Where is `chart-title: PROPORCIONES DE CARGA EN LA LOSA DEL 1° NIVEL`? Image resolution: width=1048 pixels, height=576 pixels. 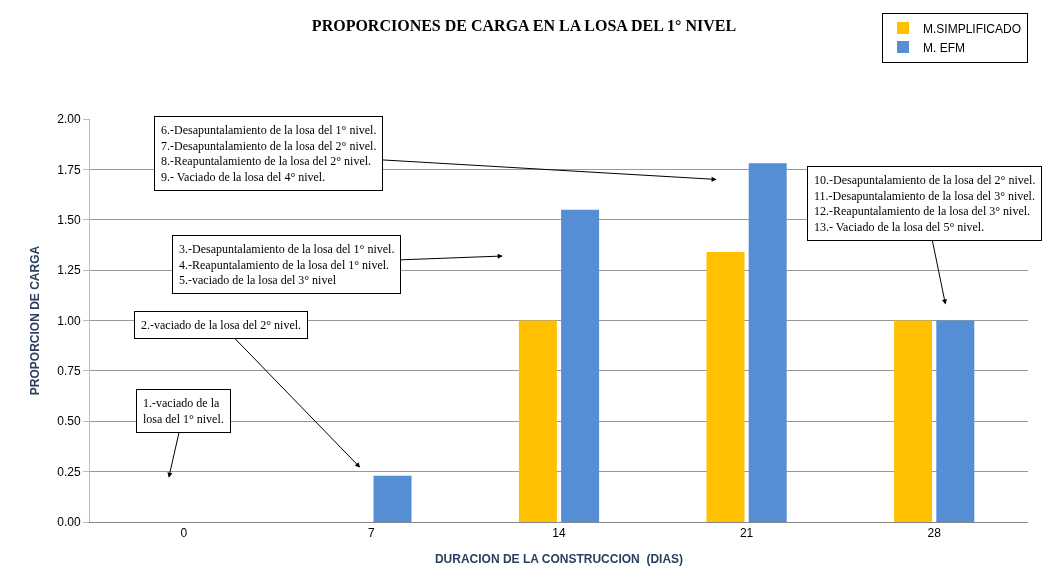 chart-title: PROPORCIONES DE CARGA EN LA LOSA DEL 1° NIVEL is located at coordinates (524, 26).